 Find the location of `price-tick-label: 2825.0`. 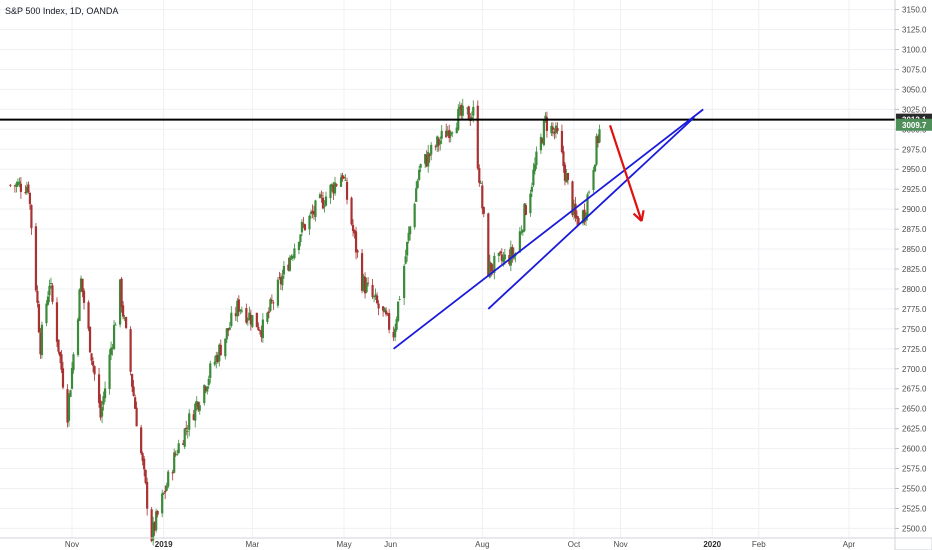

price-tick-label: 2825.0 is located at coordinates (914, 269).